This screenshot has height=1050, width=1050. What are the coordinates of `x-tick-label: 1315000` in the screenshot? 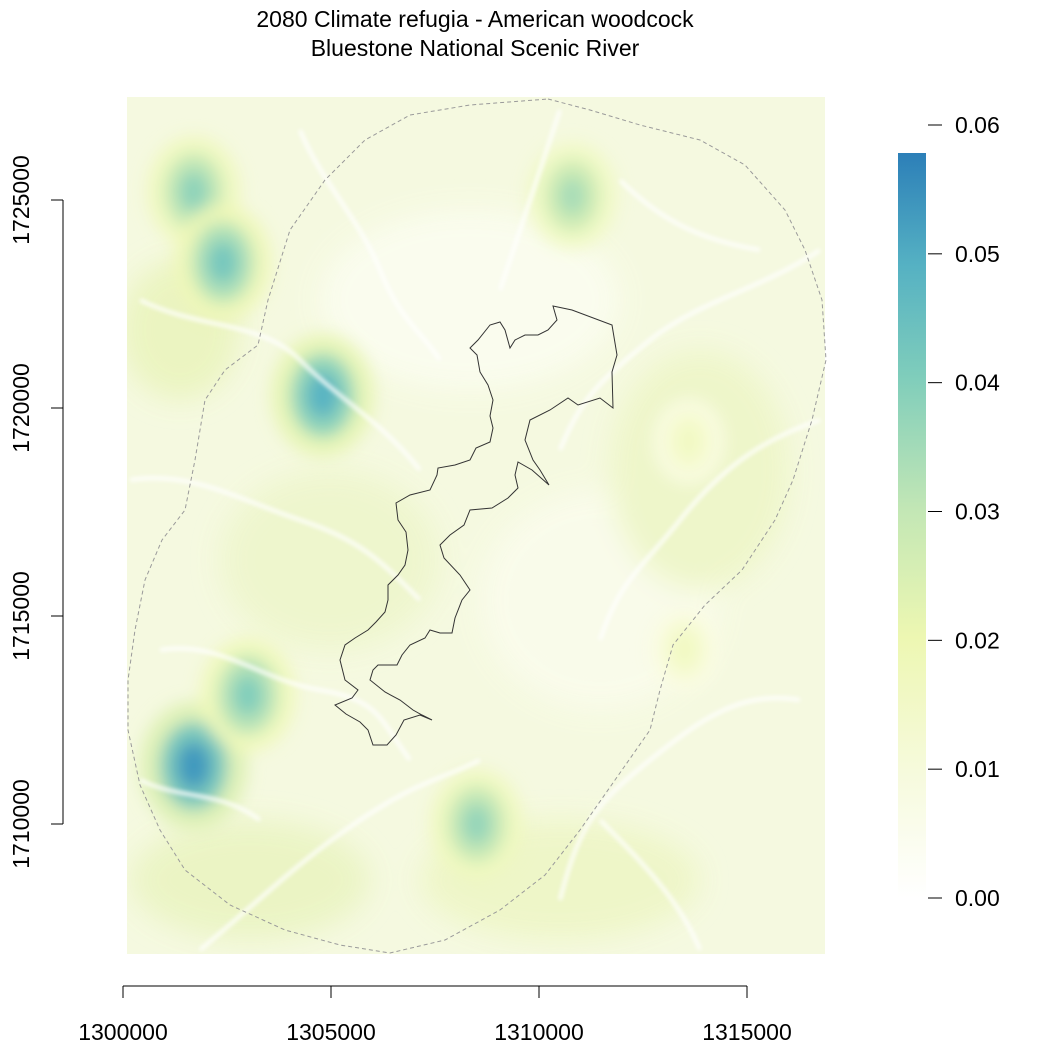 It's located at (747, 1032).